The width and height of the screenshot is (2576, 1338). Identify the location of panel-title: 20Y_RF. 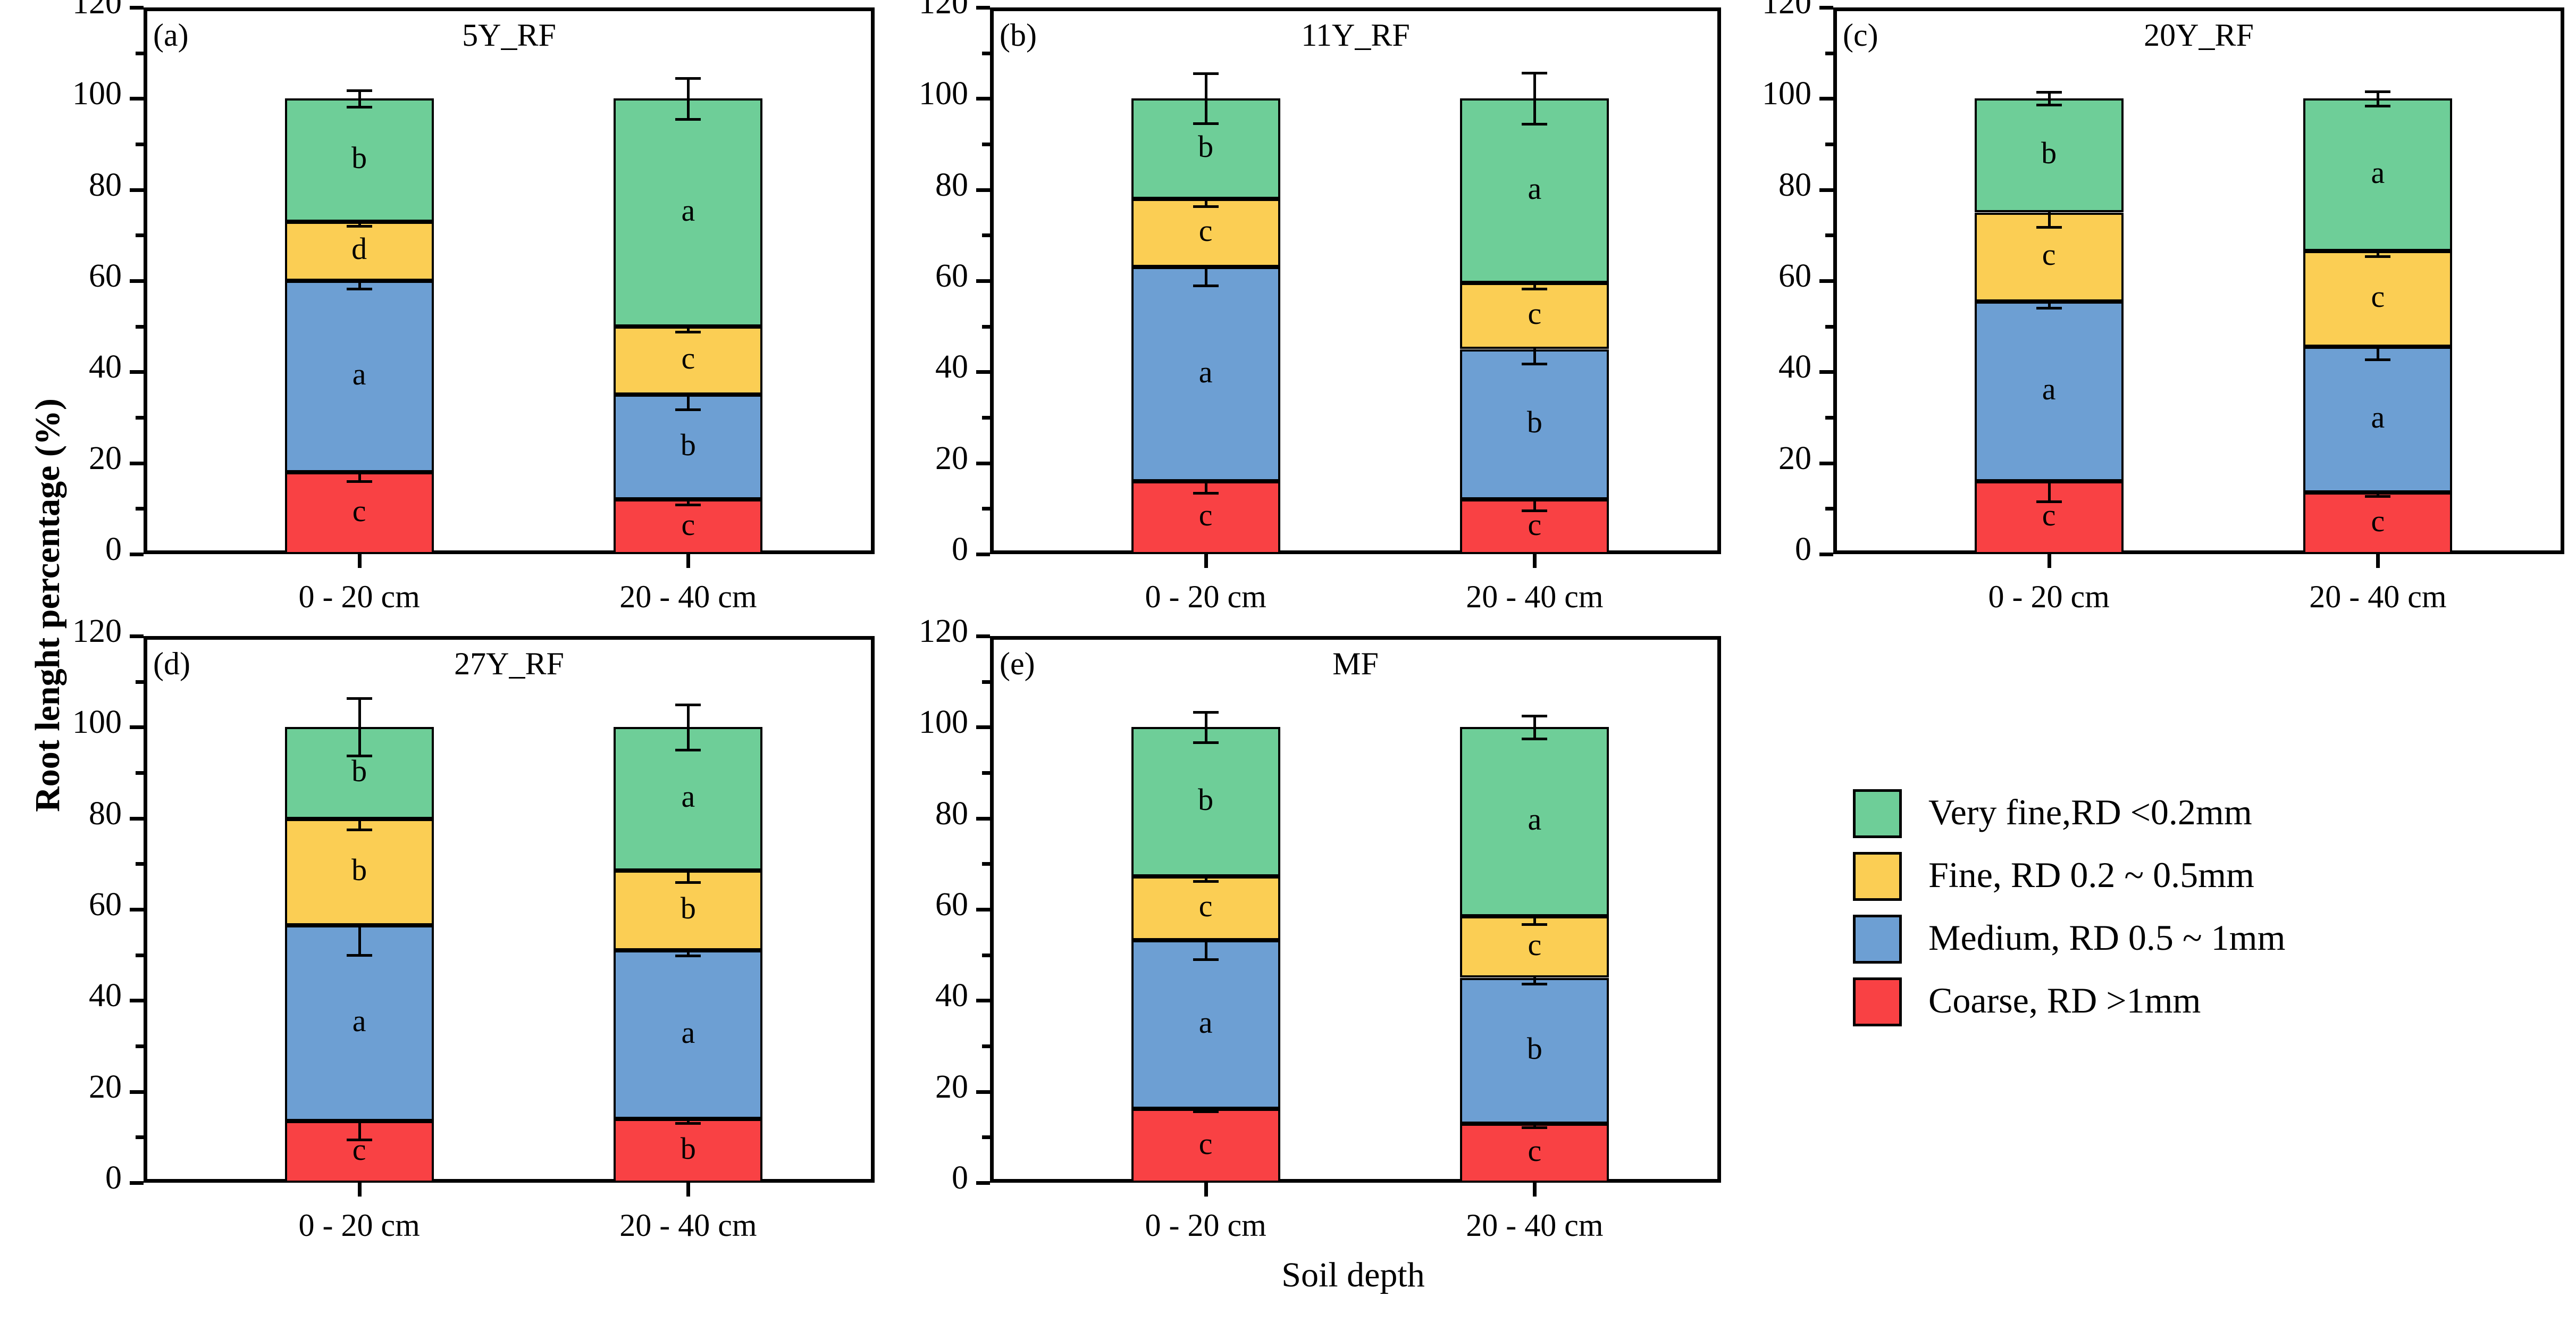
(2199, 35).